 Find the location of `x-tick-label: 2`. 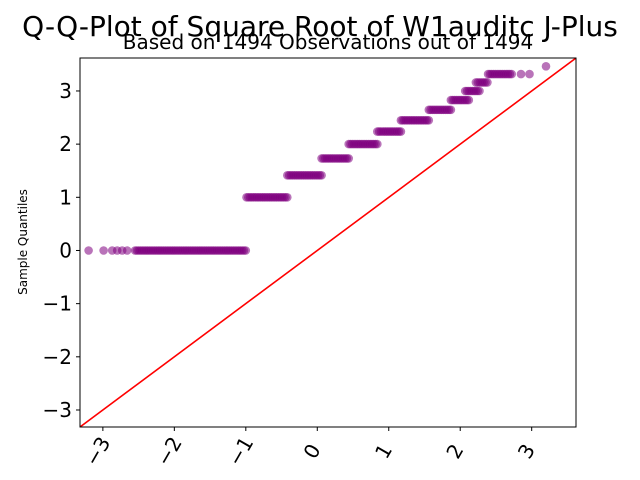

x-tick-label: 2 is located at coordinates (454, 451).